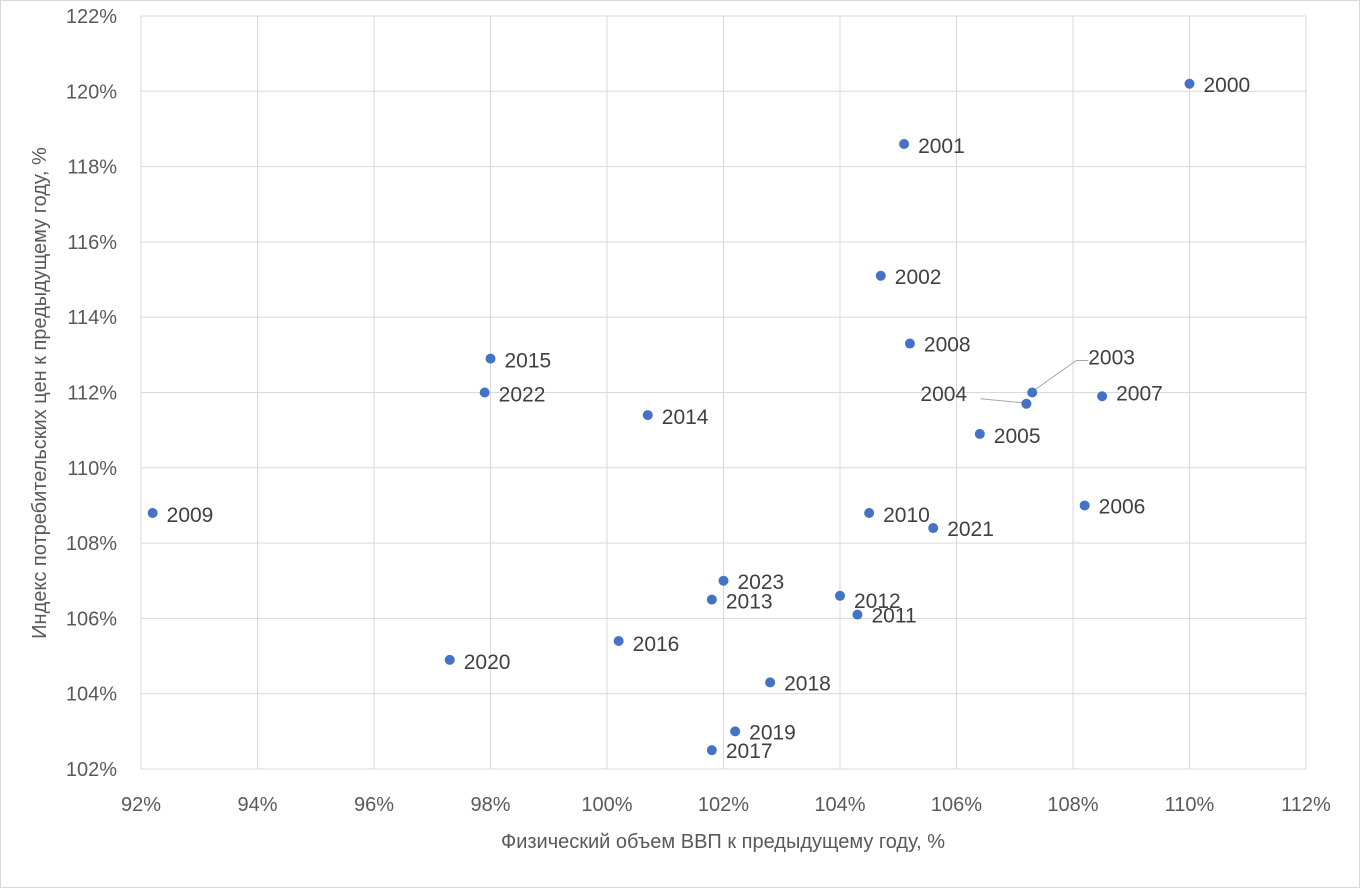 Image resolution: width=1360 pixels, height=889 pixels. I want to click on data-point-2003, so click(1032, 392).